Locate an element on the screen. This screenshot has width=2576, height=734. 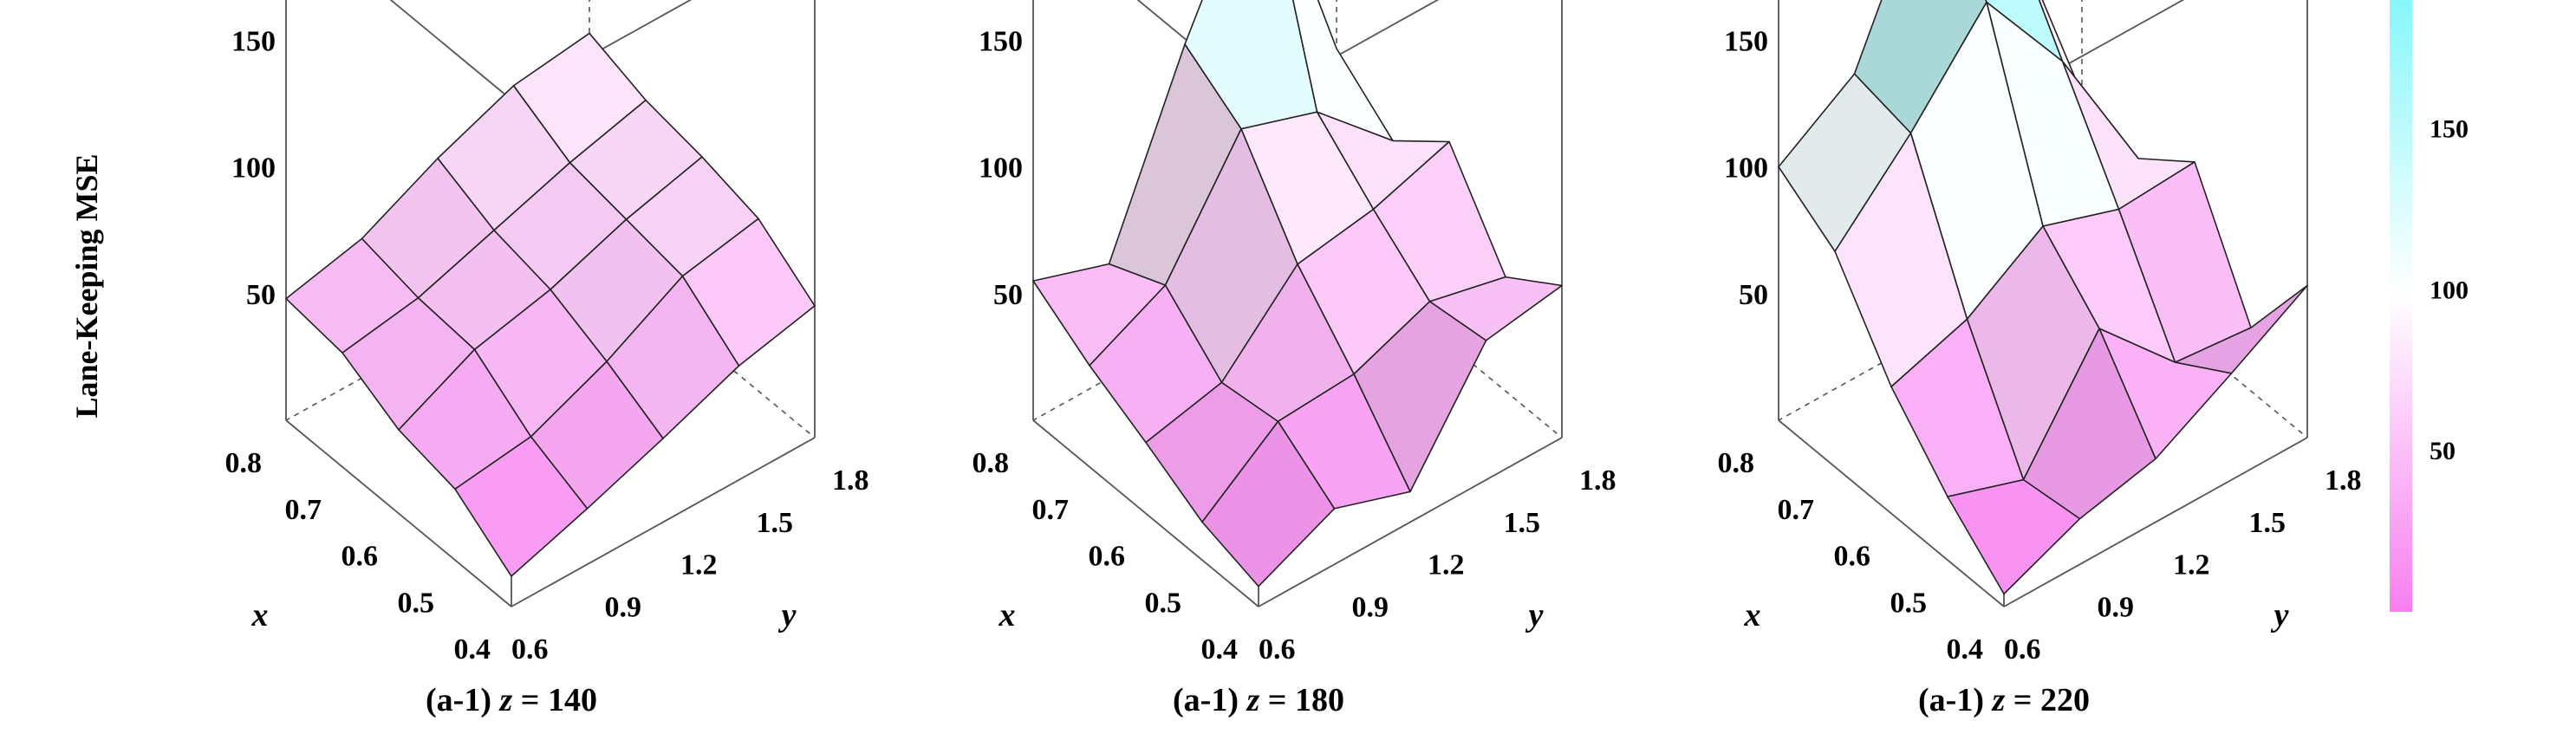
colorbar-tick-100: 100 is located at coordinates (2449, 290).